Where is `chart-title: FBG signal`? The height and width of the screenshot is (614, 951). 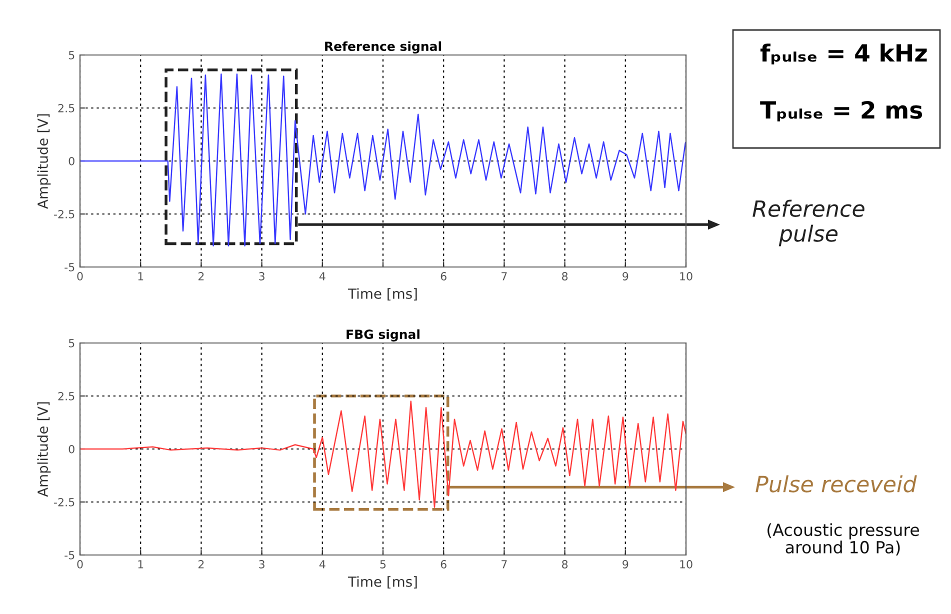
chart-title: FBG signal is located at coordinates (383, 335).